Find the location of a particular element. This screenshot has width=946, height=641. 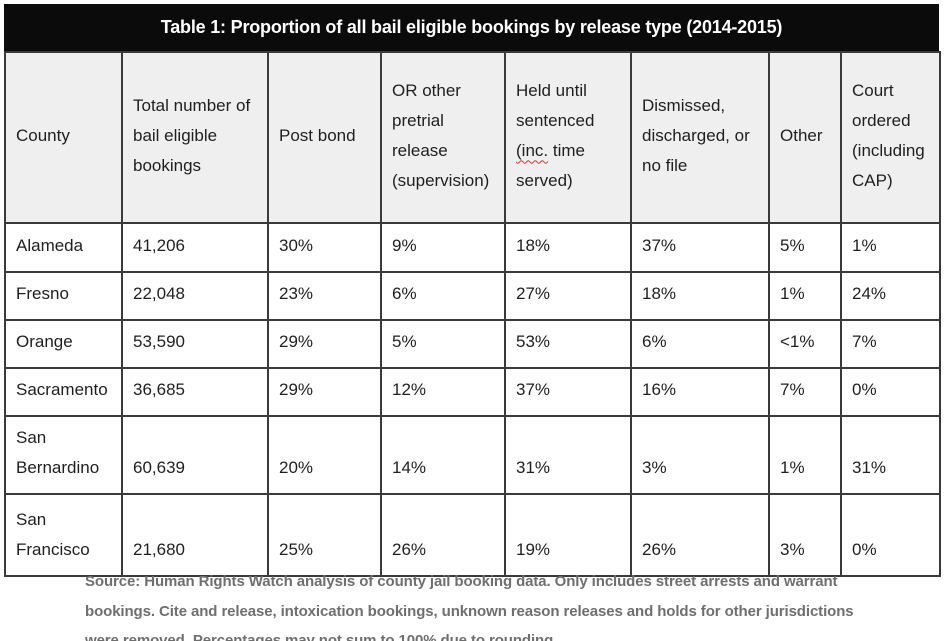

post-bond-cell: 25% is located at coordinates (324, 535).